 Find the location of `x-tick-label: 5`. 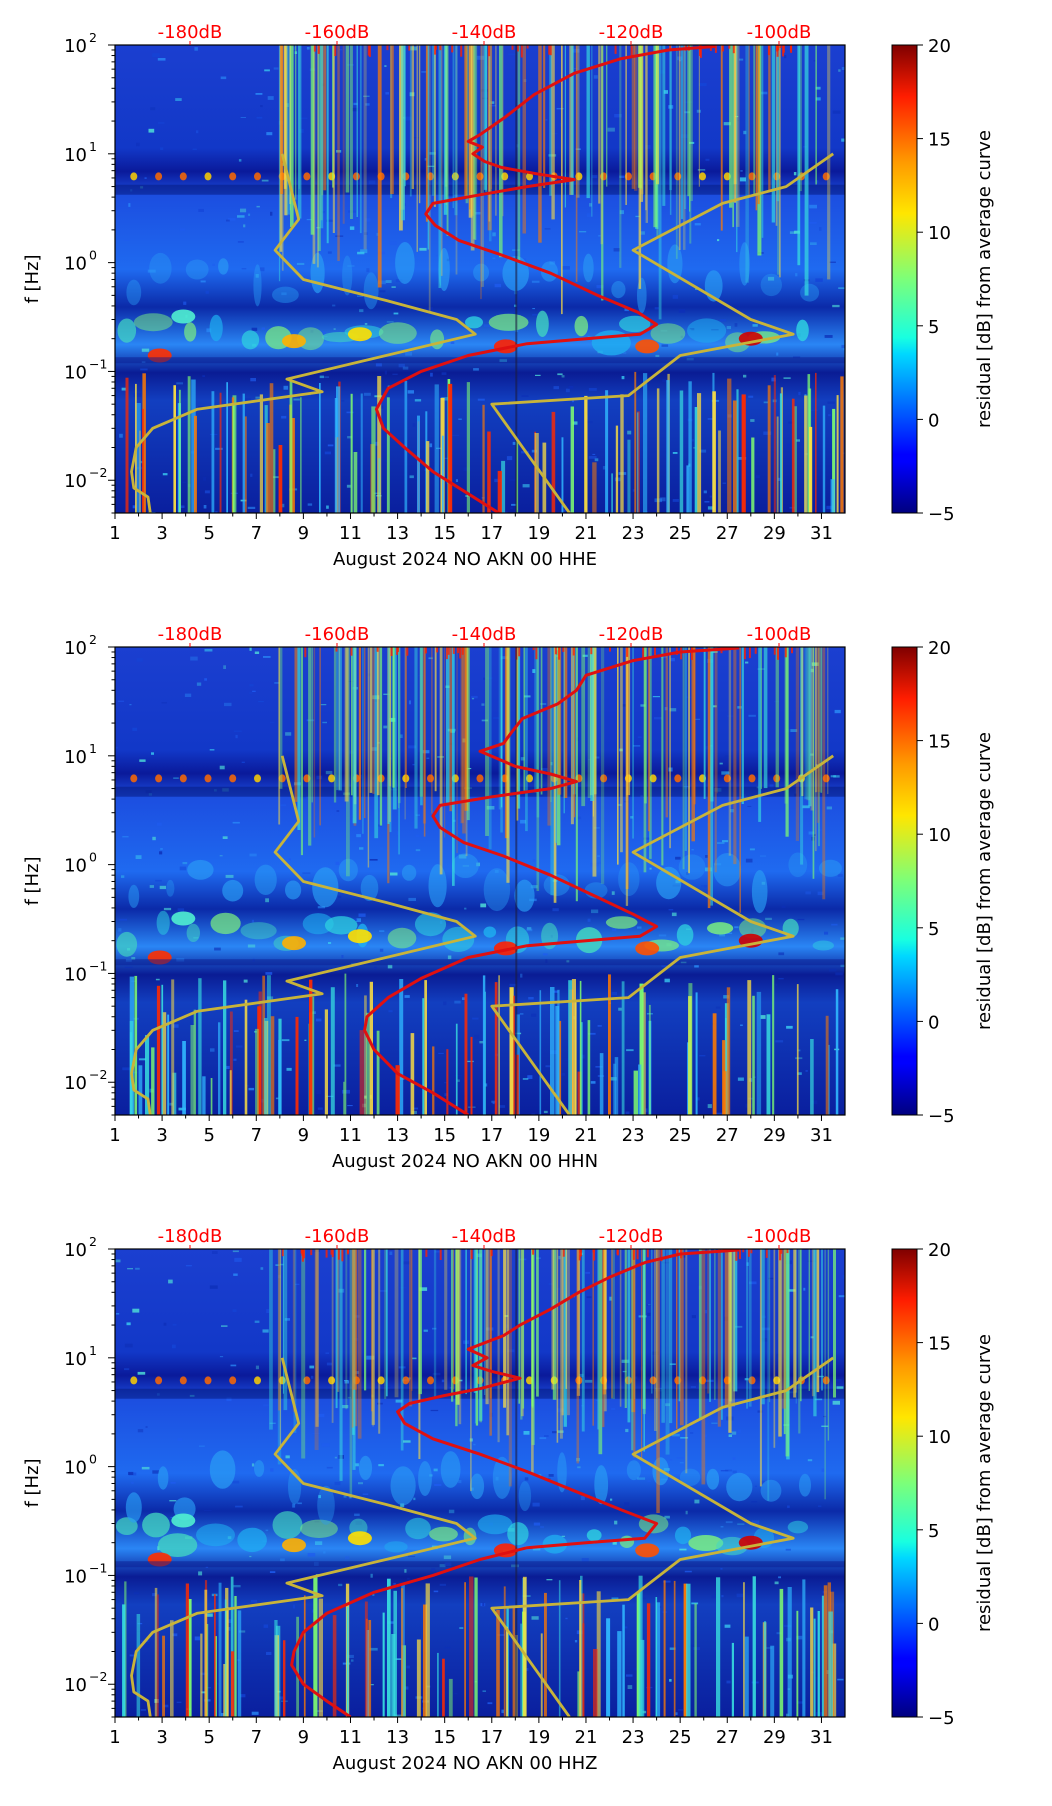

x-tick-label: 5 is located at coordinates (208, 533).